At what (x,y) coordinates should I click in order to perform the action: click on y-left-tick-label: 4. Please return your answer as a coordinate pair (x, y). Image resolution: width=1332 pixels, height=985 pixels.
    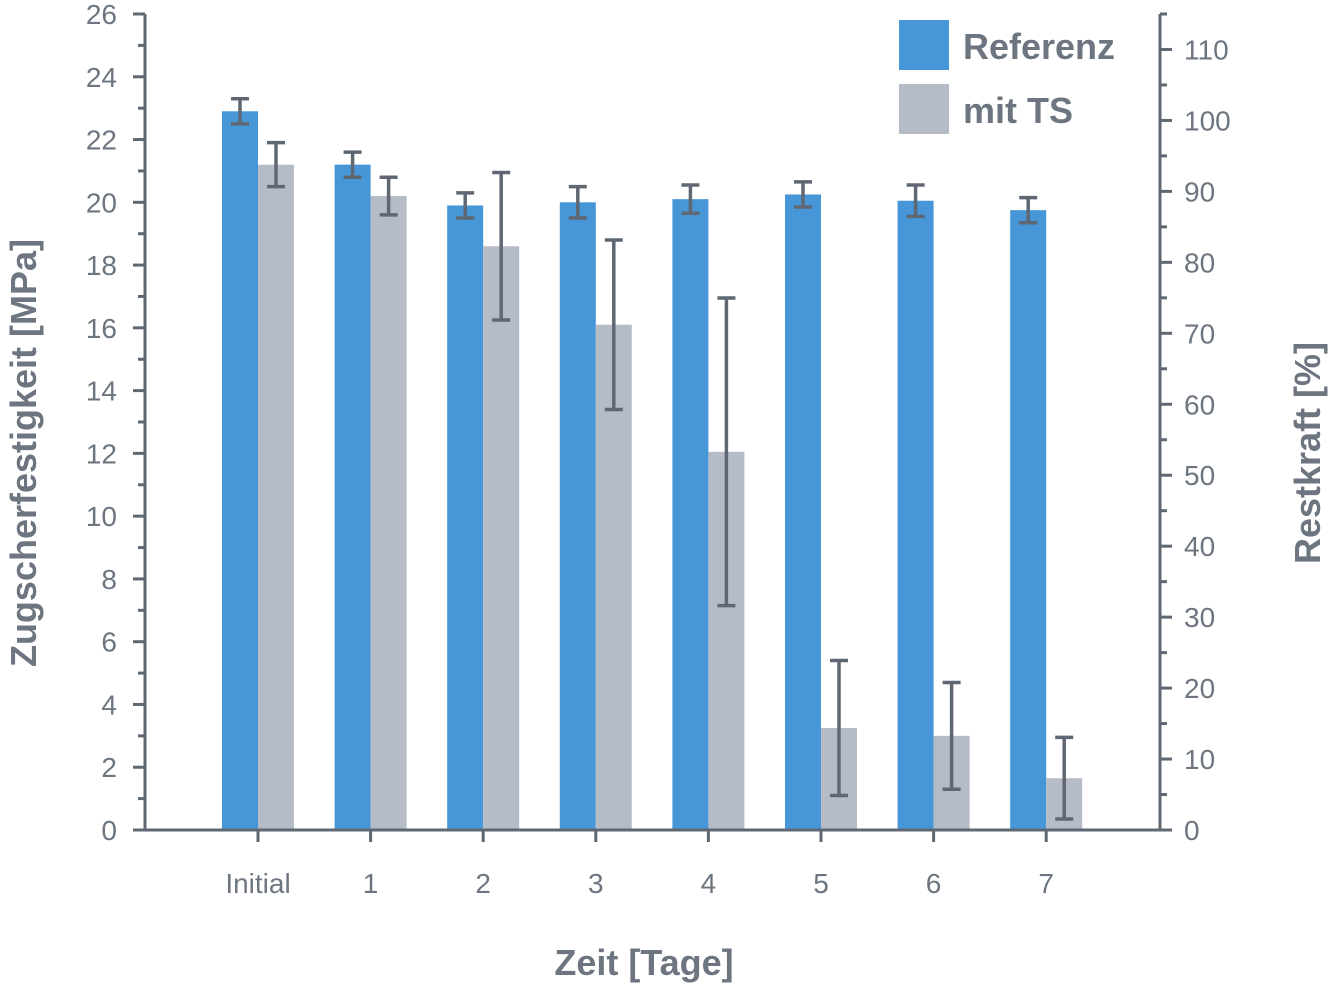
    Looking at the image, I should click on (109, 704).